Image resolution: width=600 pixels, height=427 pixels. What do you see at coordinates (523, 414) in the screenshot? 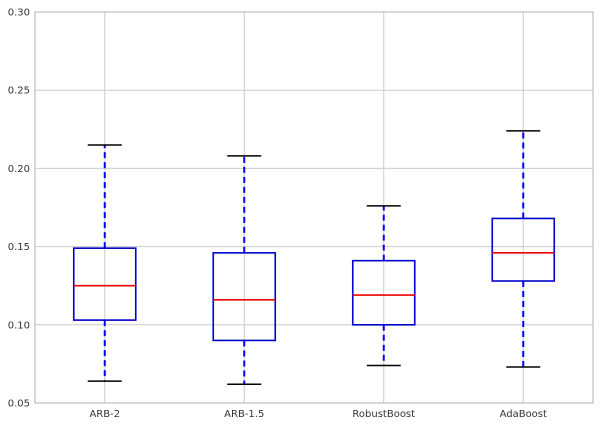
I see `x-tick-label: AdaBoost` at bounding box center [523, 414].